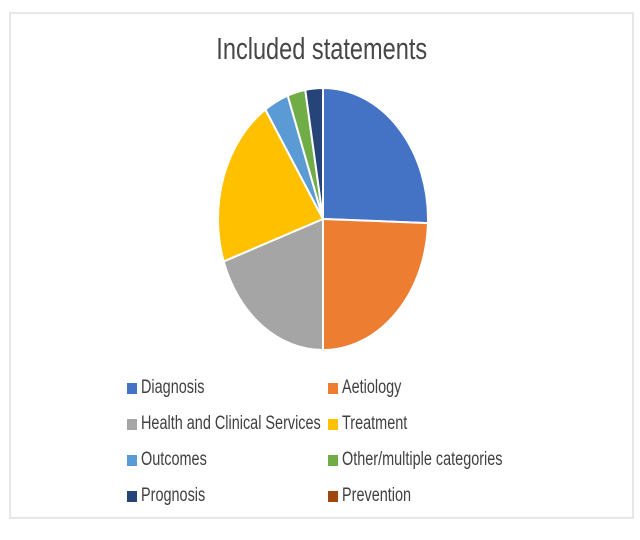 The width and height of the screenshot is (640, 540). I want to click on legend-swatch-diagnosis, so click(132, 388).